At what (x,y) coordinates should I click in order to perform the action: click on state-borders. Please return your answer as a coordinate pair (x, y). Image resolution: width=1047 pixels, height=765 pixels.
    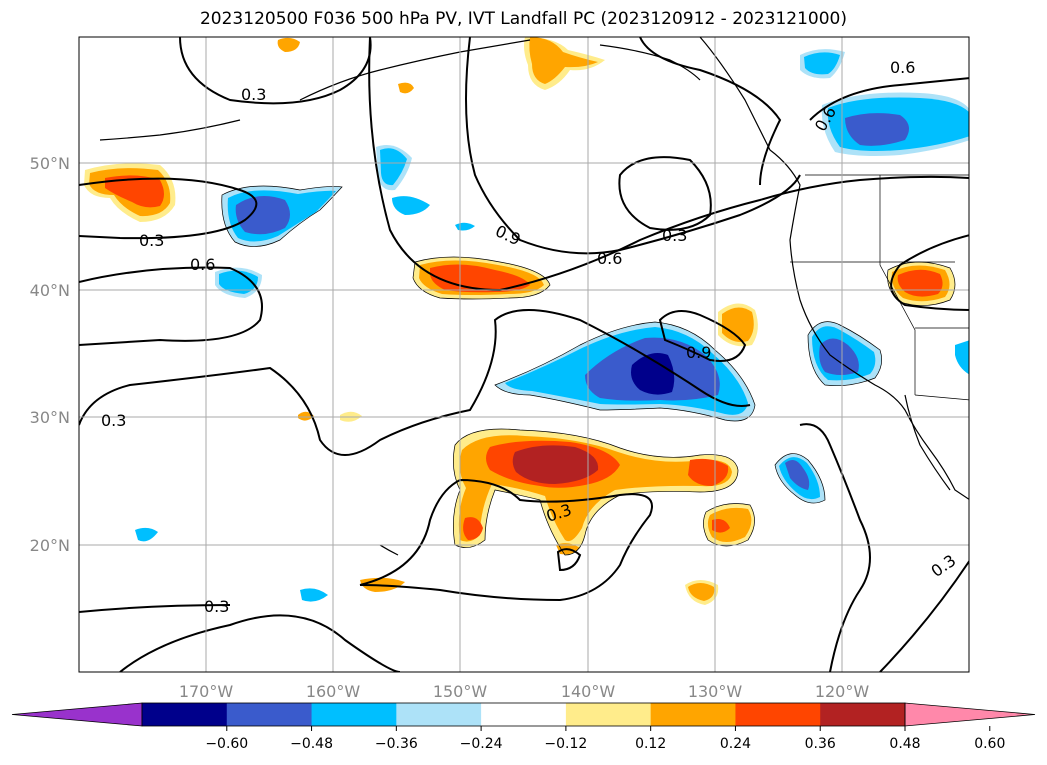
    Looking at the image, I should click on (879, 287).